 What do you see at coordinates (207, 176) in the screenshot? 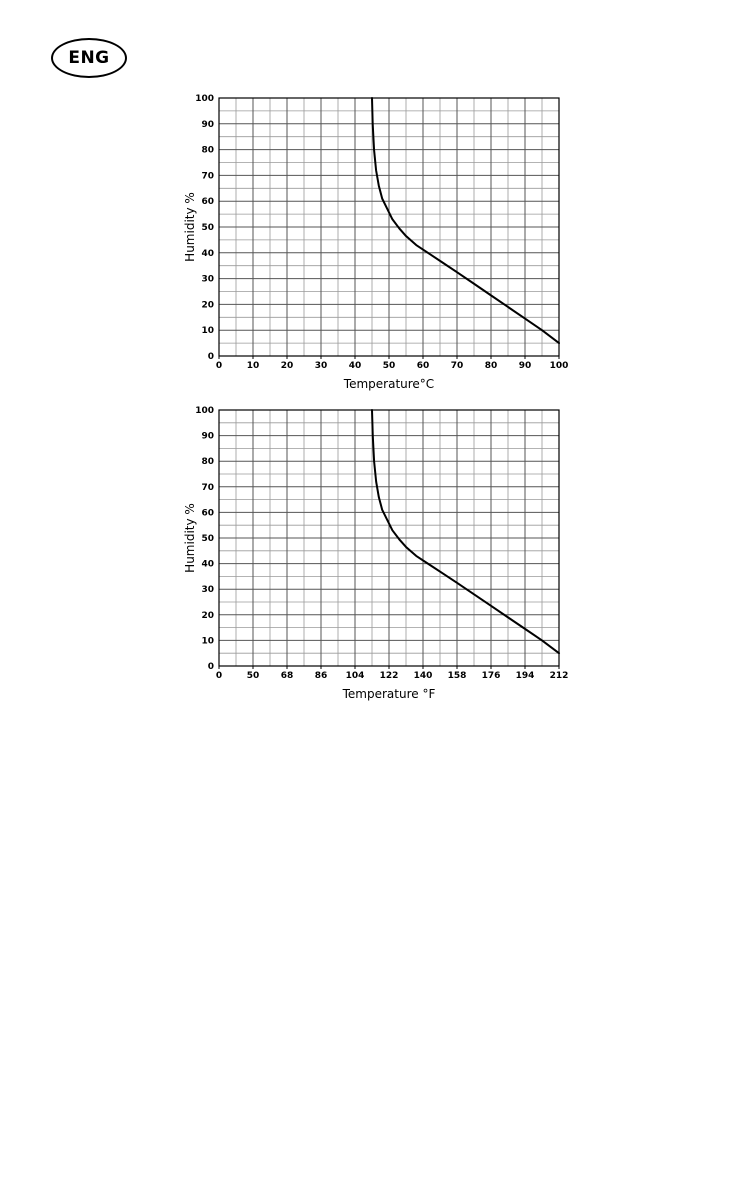
I see `celsius-y-tick-label: 70` at bounding box center [207, 176].